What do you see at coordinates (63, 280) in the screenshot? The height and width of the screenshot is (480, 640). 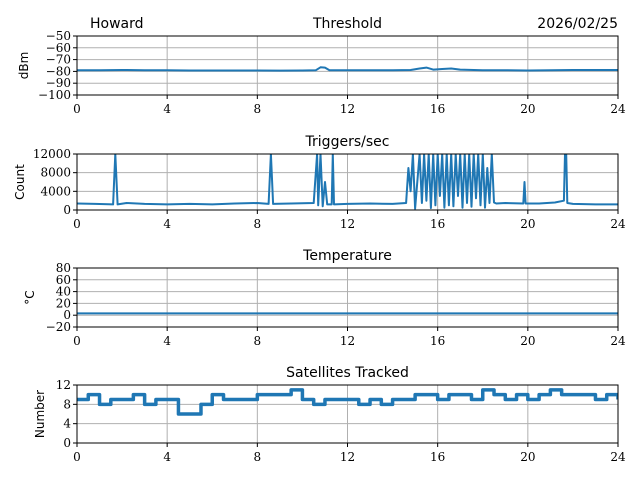 I see `y-tick-label: 60` at bounding box center [63, 280].